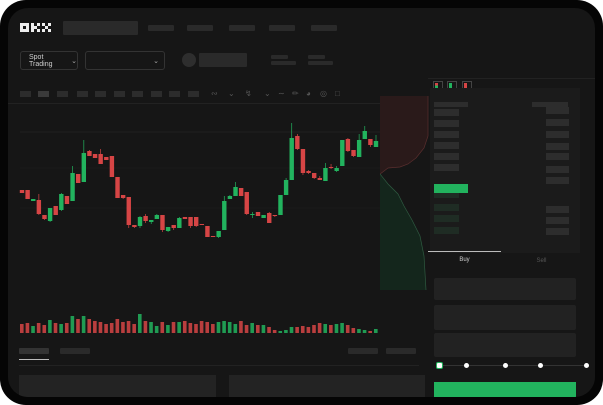 This screenshot has height=405, width=603. Describe the element at coordinates (513, 365) in the screenshot. I see `amount-slider` at that location.